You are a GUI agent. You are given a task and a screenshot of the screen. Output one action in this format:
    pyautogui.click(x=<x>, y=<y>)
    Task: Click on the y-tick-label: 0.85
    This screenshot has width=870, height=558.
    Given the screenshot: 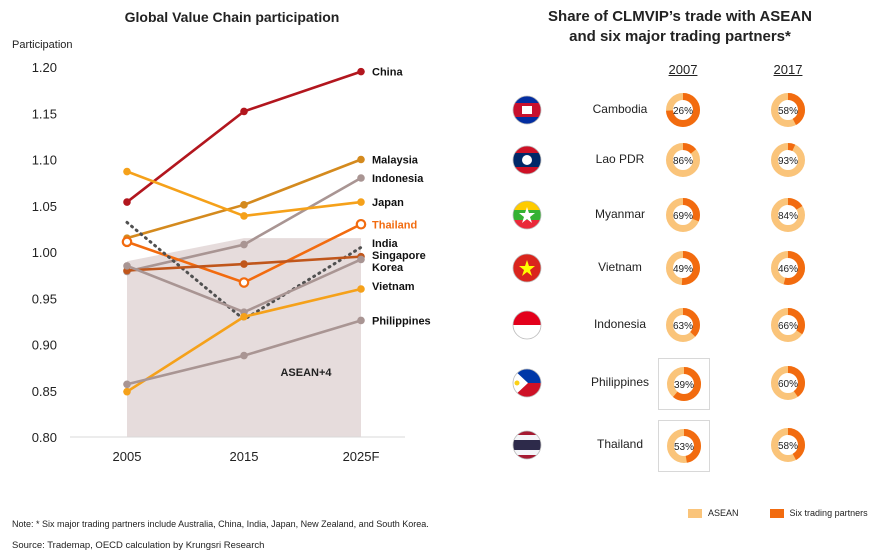 What is the action you would take?
    pyautogui.click(x=44, y=391)
    